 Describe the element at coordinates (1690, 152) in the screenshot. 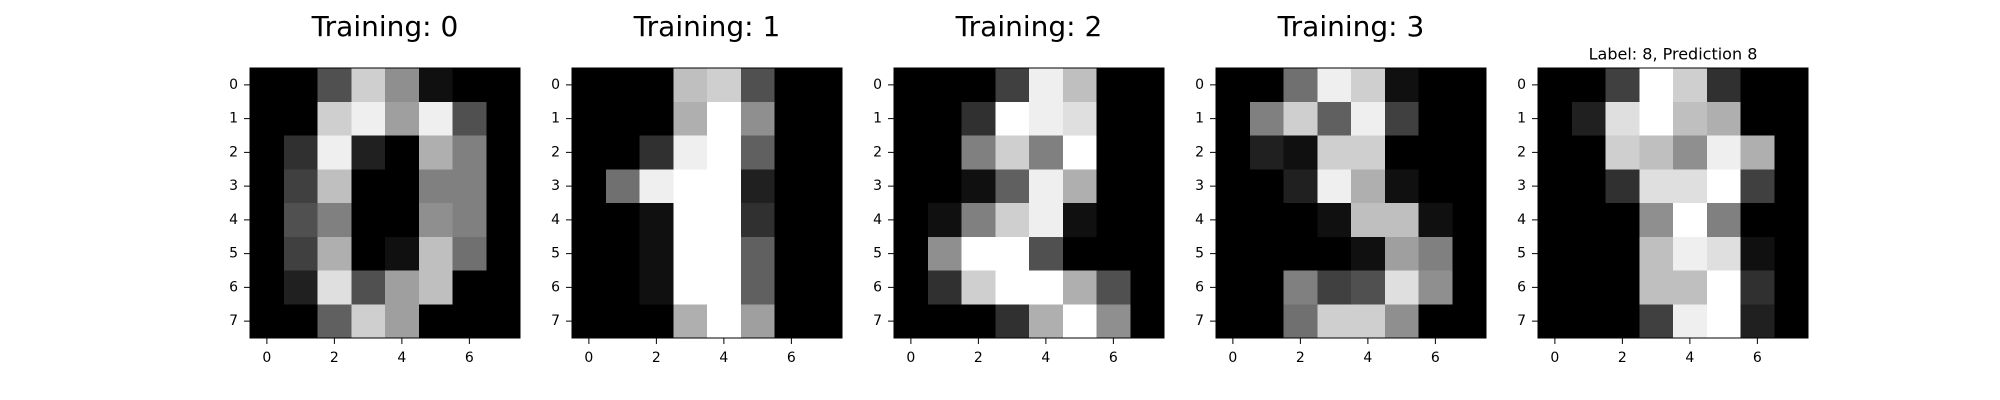

I see `heatmap-cell-r2-c4` at that location.